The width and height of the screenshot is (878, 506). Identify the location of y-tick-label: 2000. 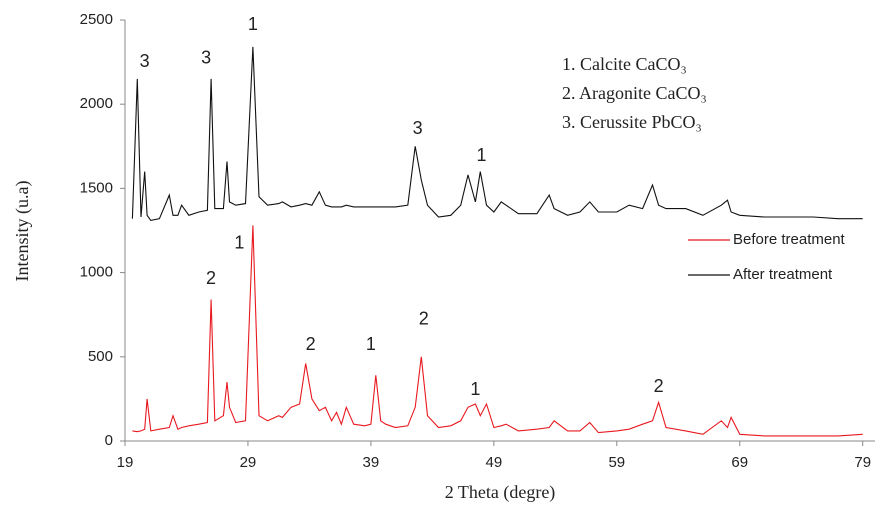
(96, 103).